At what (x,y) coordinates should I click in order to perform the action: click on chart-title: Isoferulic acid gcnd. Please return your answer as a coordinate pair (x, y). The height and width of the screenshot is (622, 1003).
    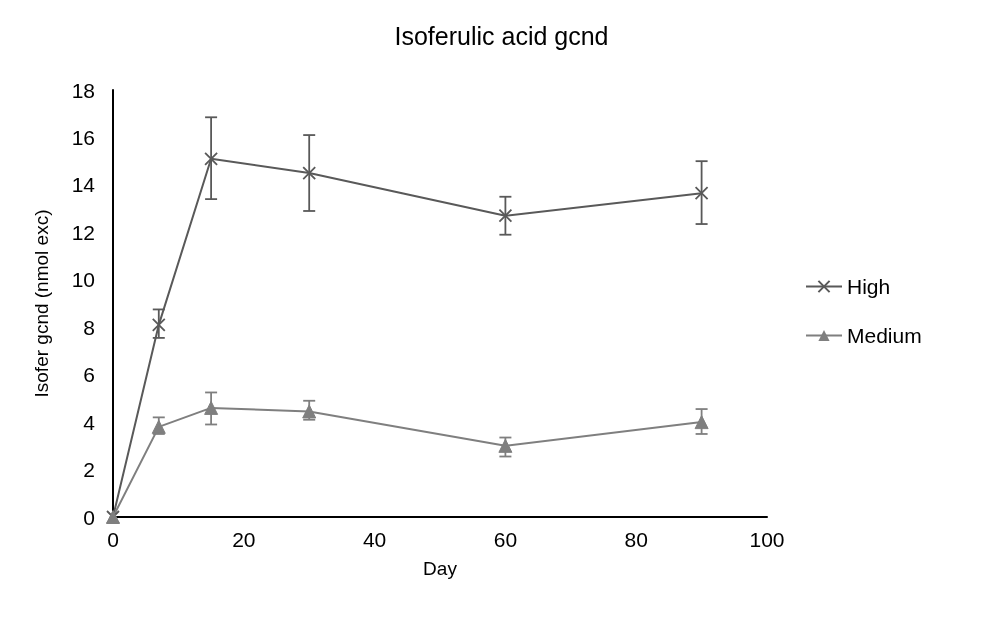
    Looking at the image, I should click on (501, 35).